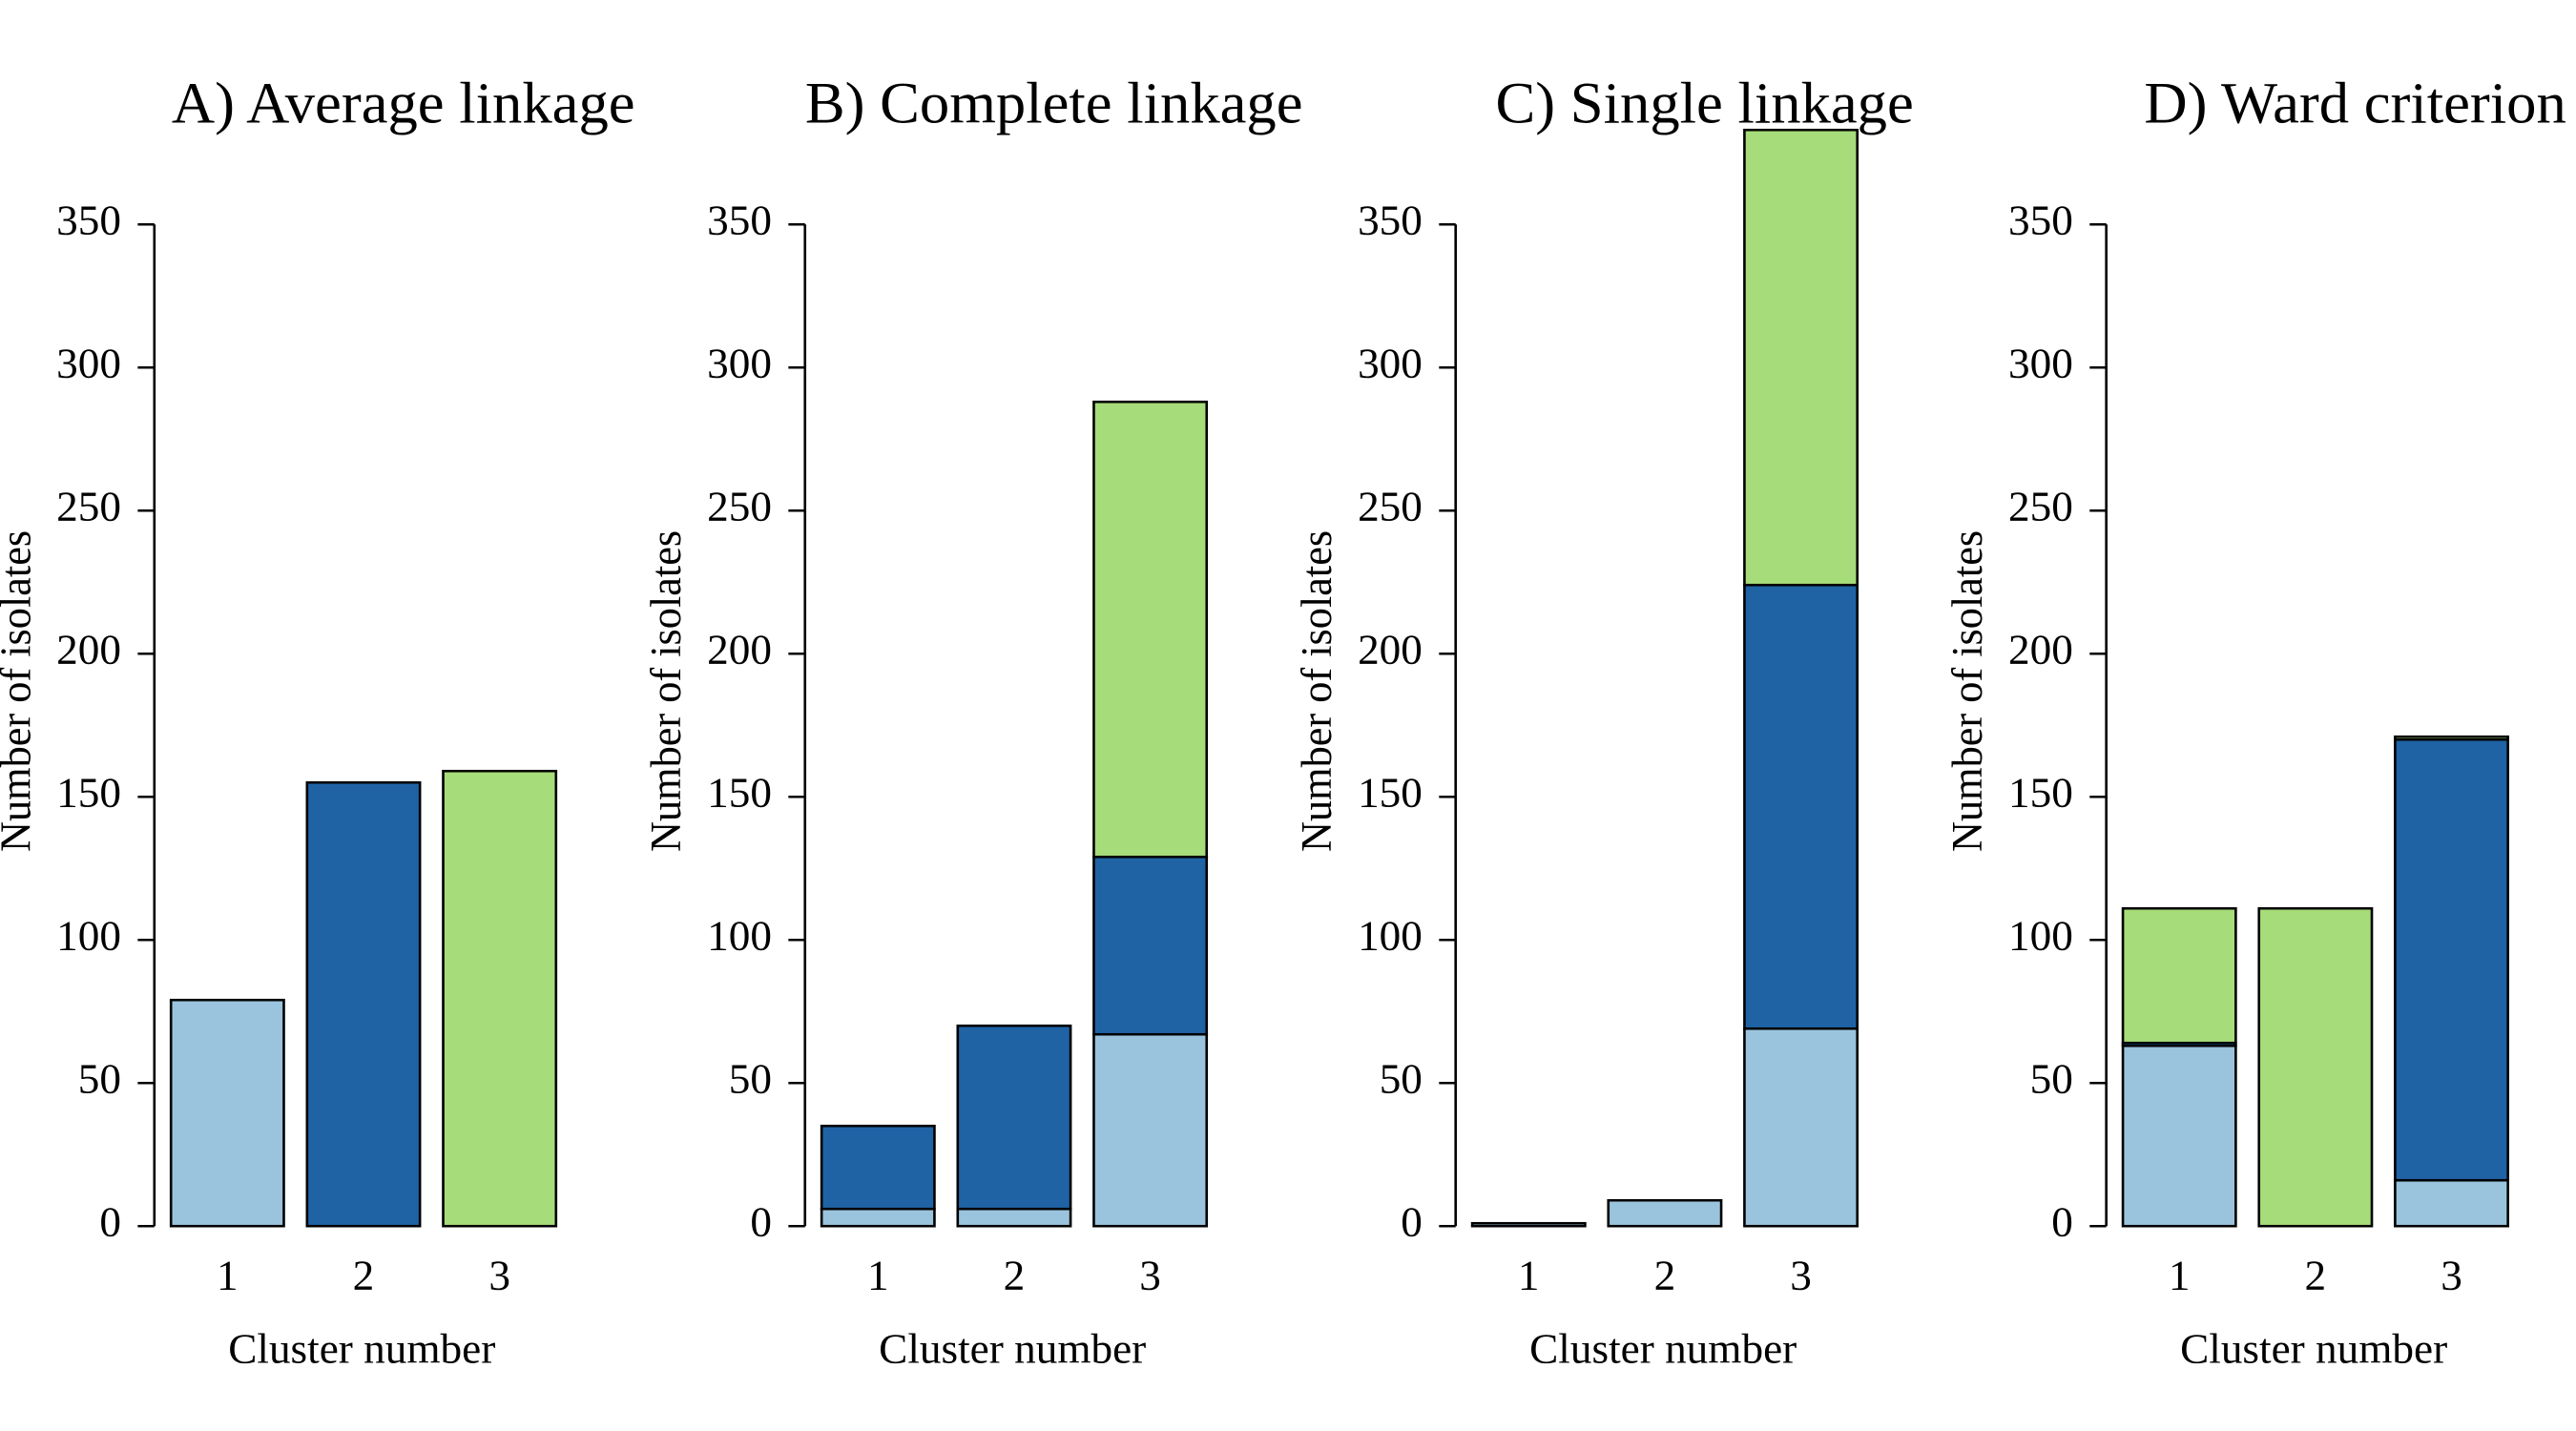 The width and height of the screenshot is (2576, 1431). Describe the element at coordinates (2355, 103) in the screenshot. I see `panel-title: D) Ward criterion` at that location.